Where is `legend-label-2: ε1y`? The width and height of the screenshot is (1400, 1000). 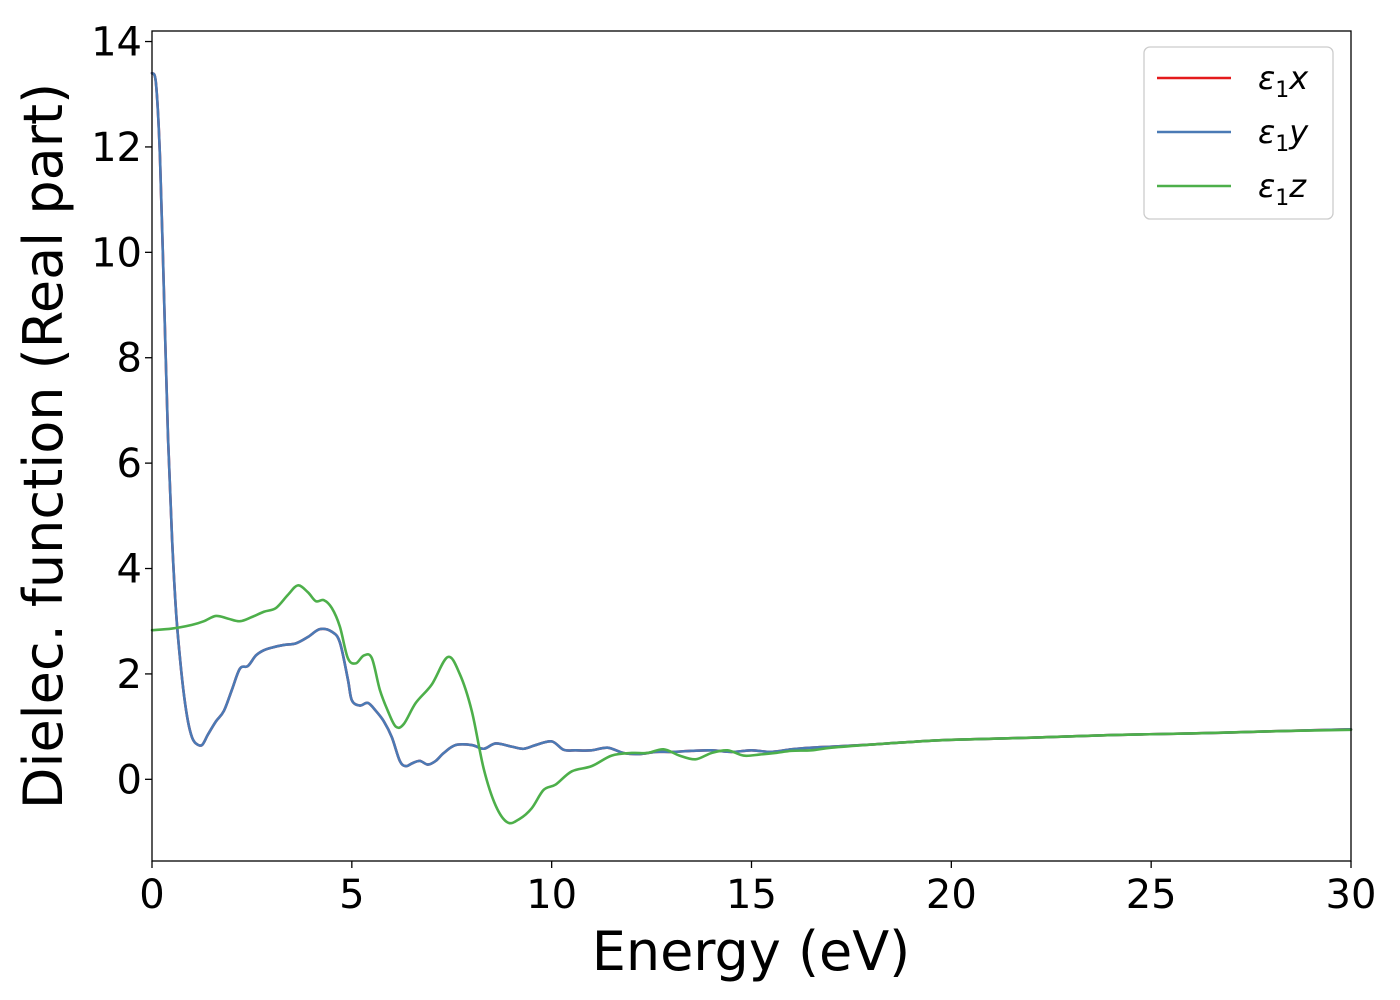 legend-label-2: ε1y is located at coordinates (1283, 135).